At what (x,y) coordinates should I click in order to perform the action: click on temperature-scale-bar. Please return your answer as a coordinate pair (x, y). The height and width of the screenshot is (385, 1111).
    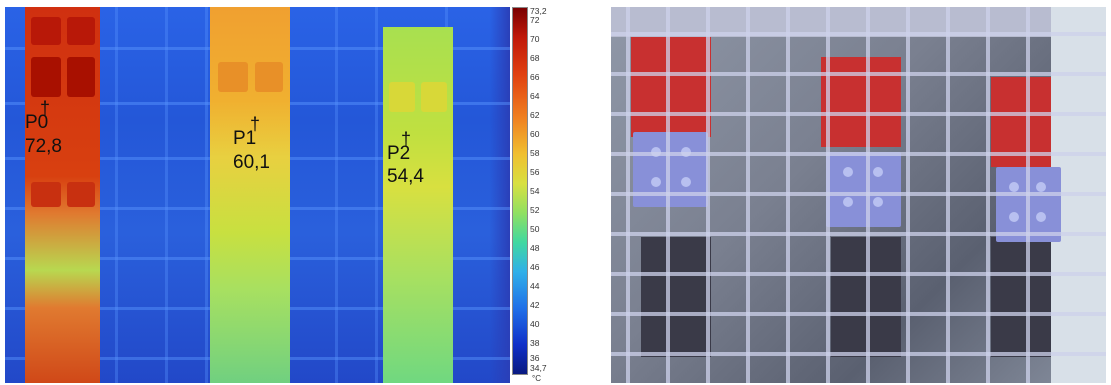
    Looking at the image, I should click on (520, 191).